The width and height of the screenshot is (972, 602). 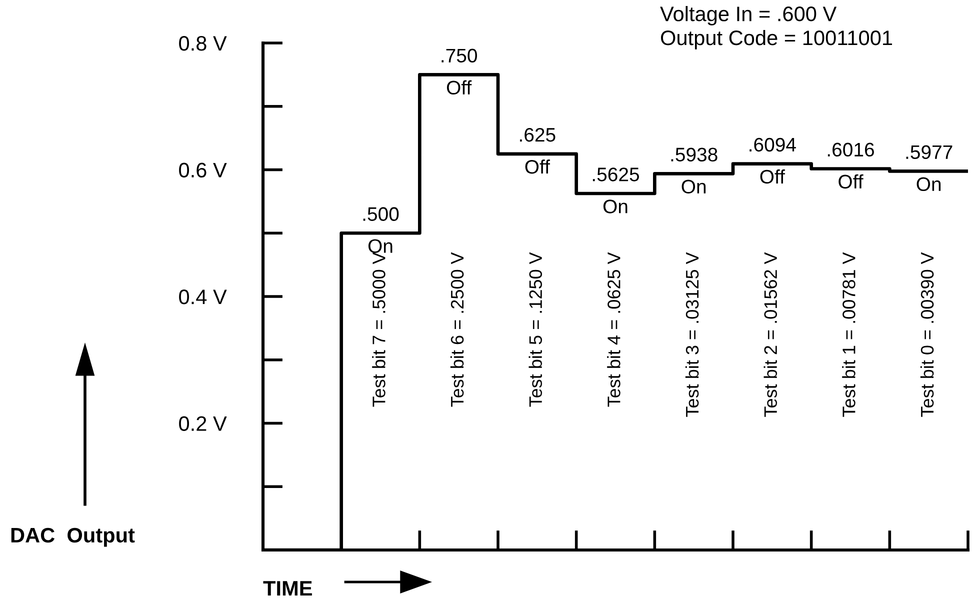 I want to click on annotation: Test bit 0 = .00390 V, so click(x=927, y=334).